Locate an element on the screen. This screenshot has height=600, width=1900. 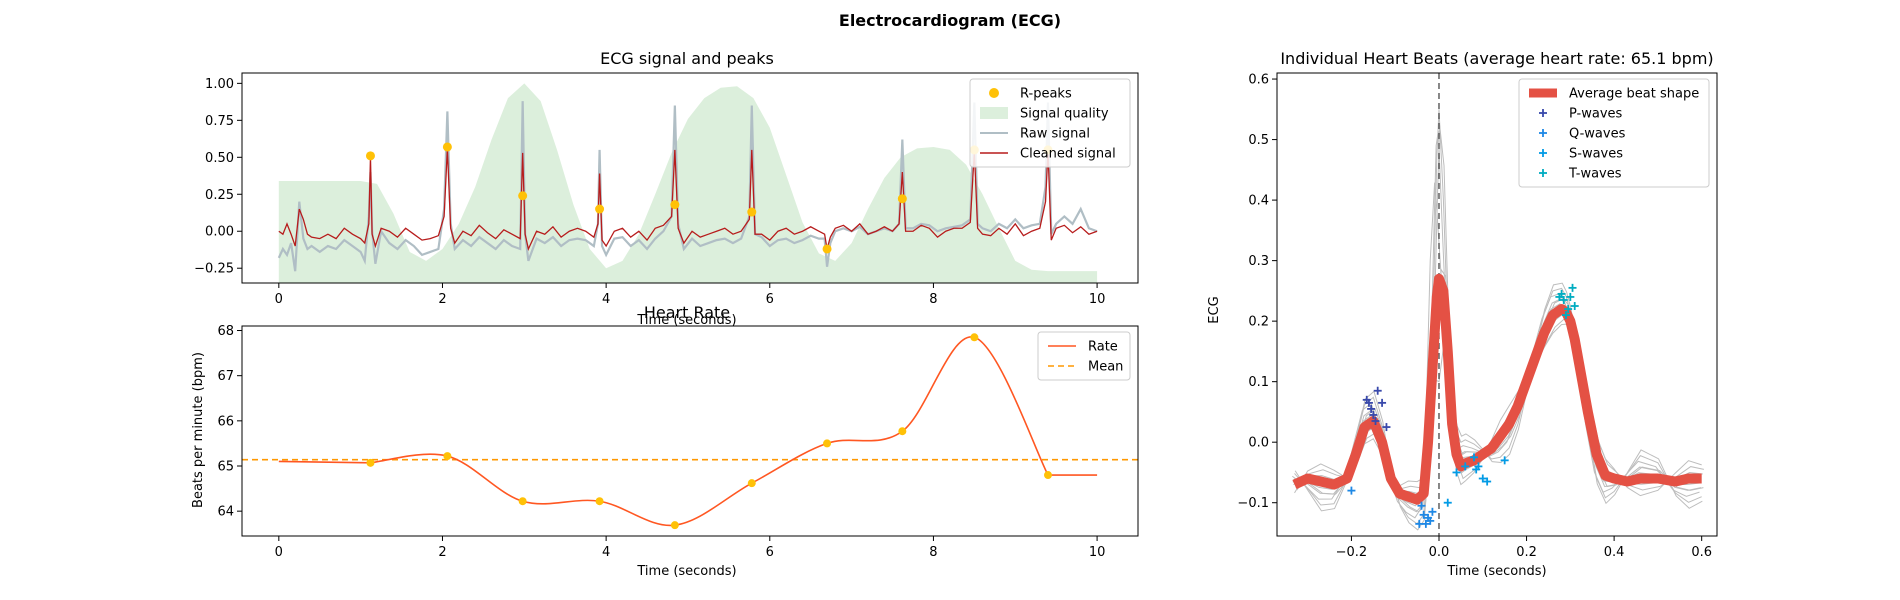
y-tick-label: 0.2 is located at coordinates (1258, 322).